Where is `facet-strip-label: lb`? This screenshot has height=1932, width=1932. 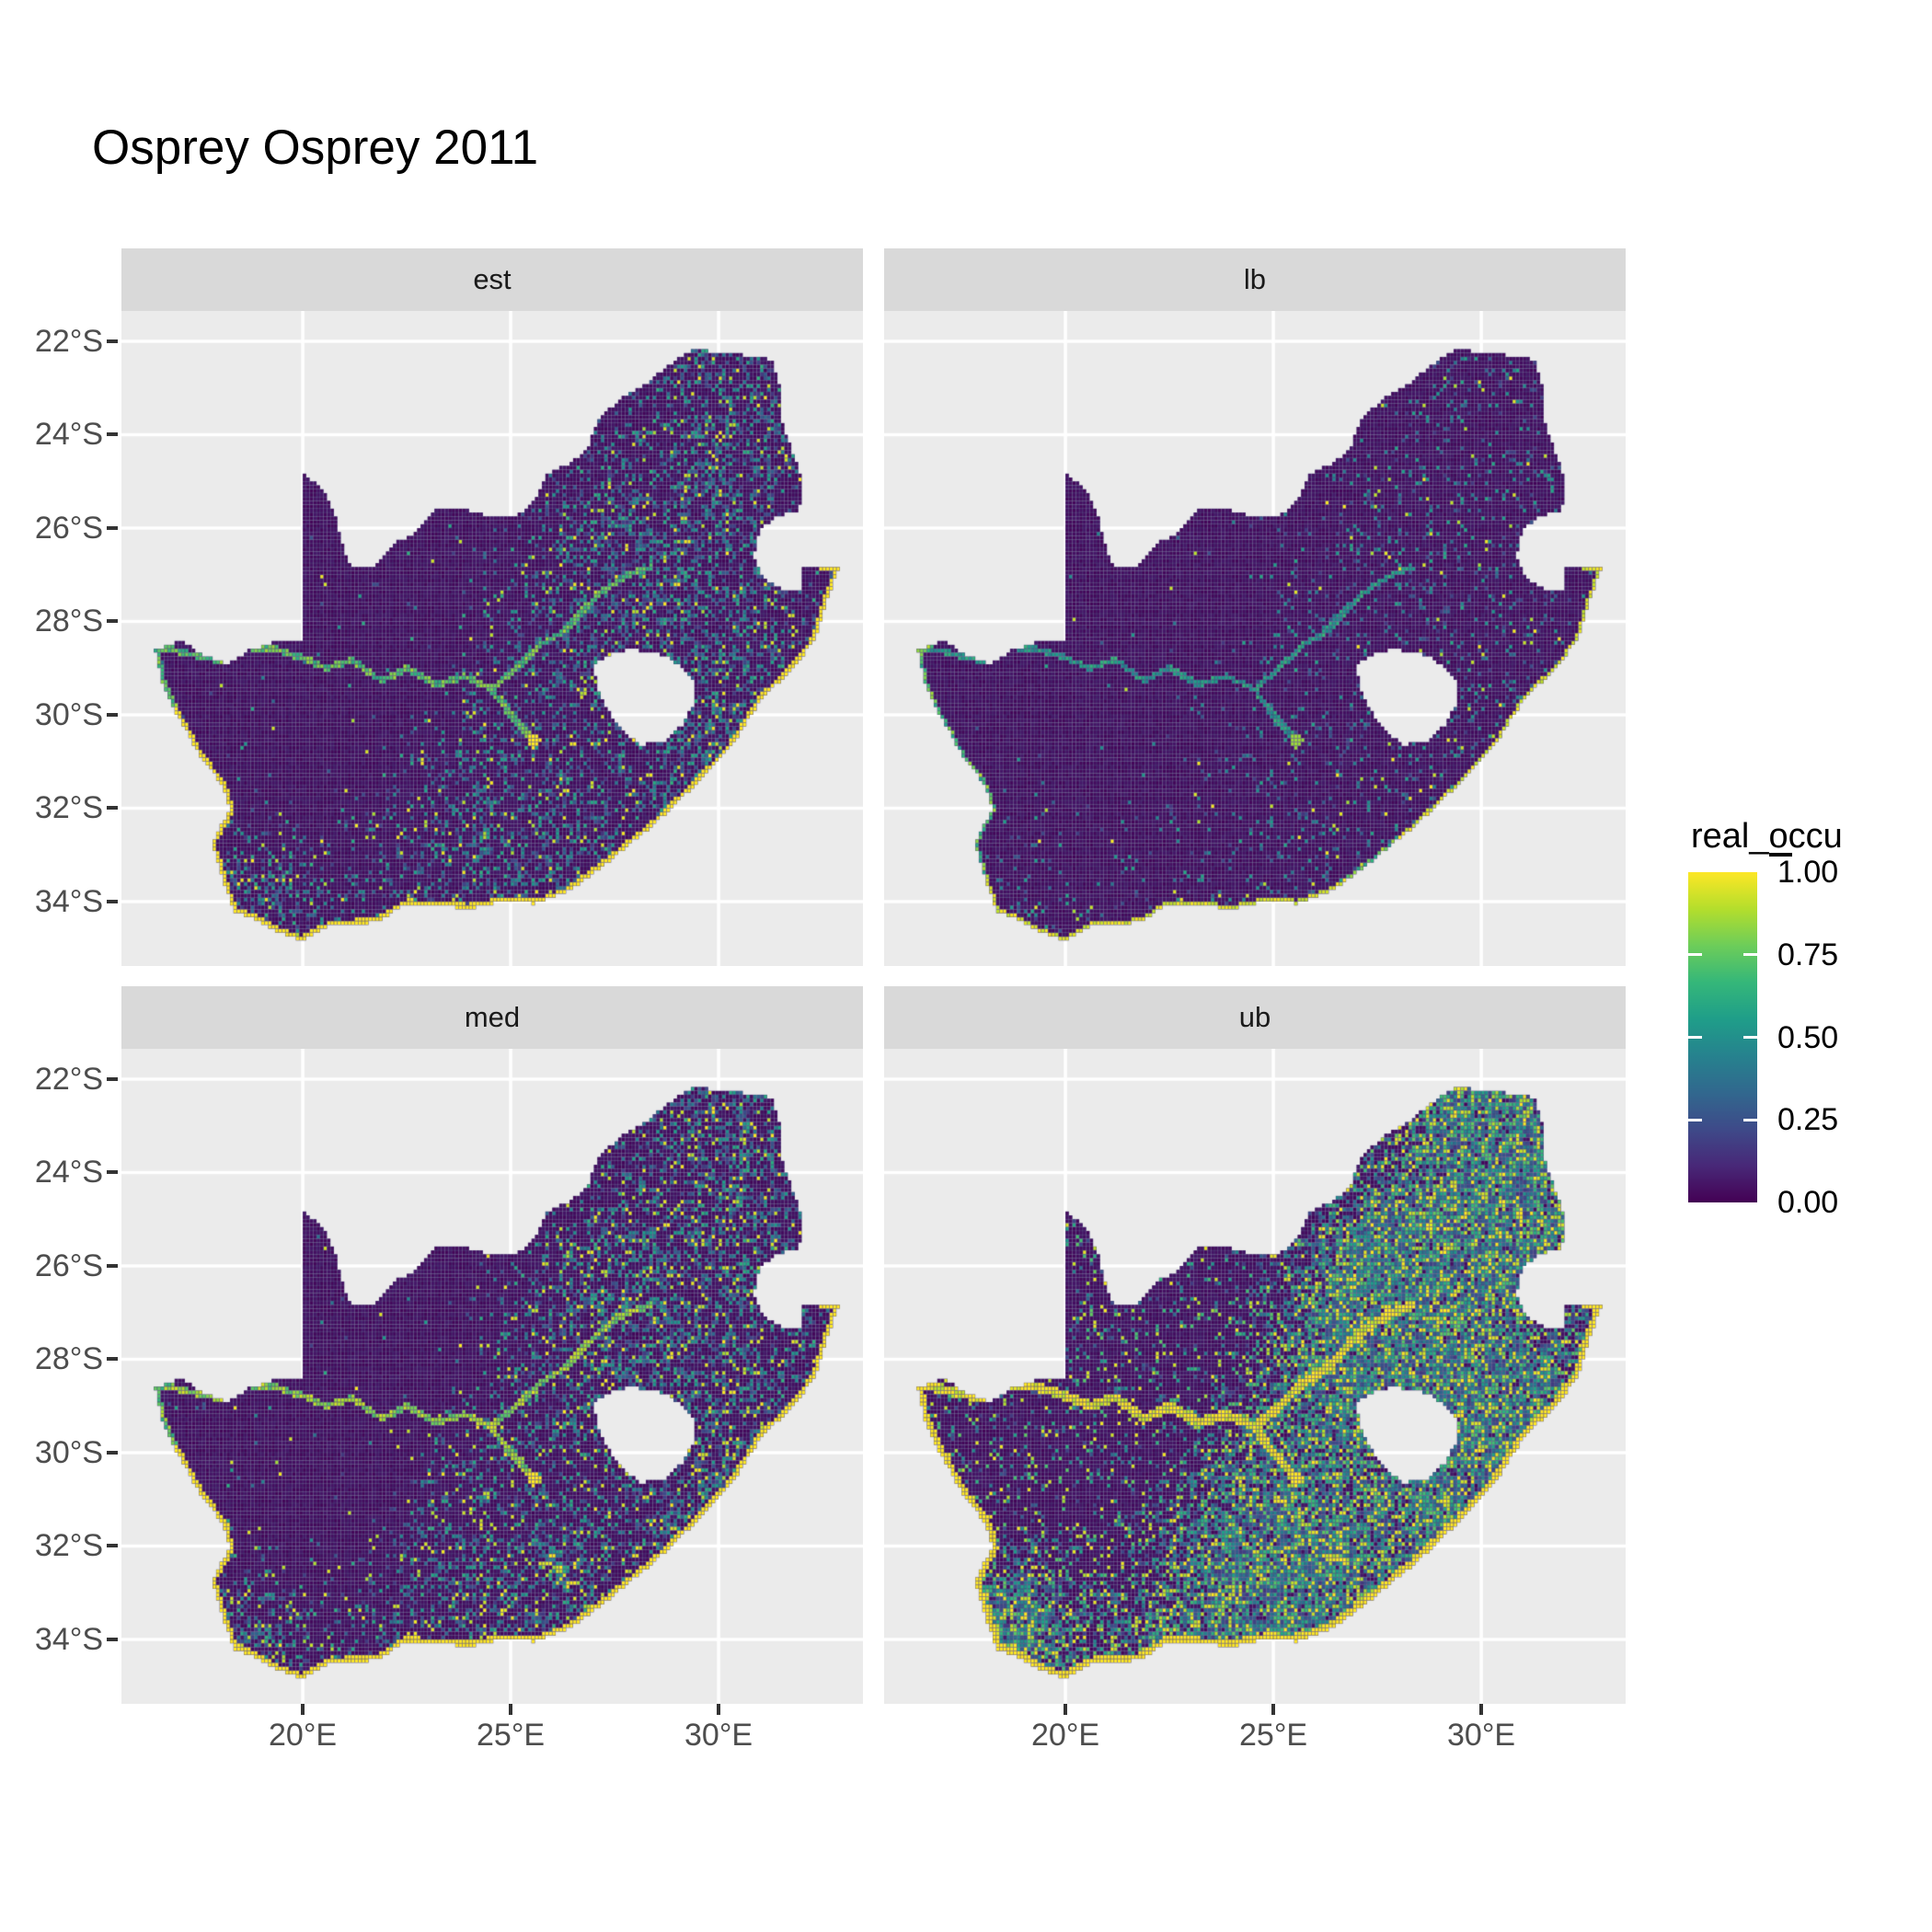
facet-strip-label: lb is located at coordinates (1255, 279).